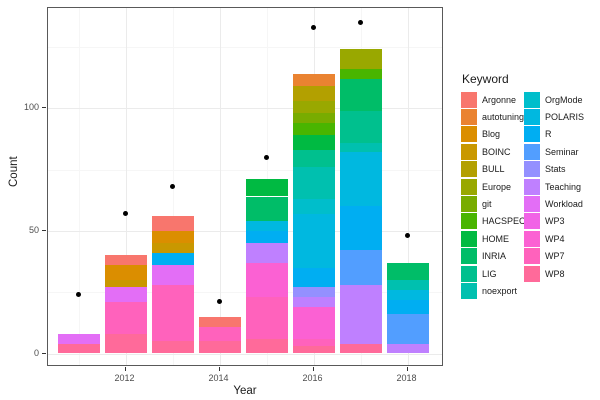 This screenshot has height=400, width=600. I want to click on bar-segment-blog, so click(125, 272).